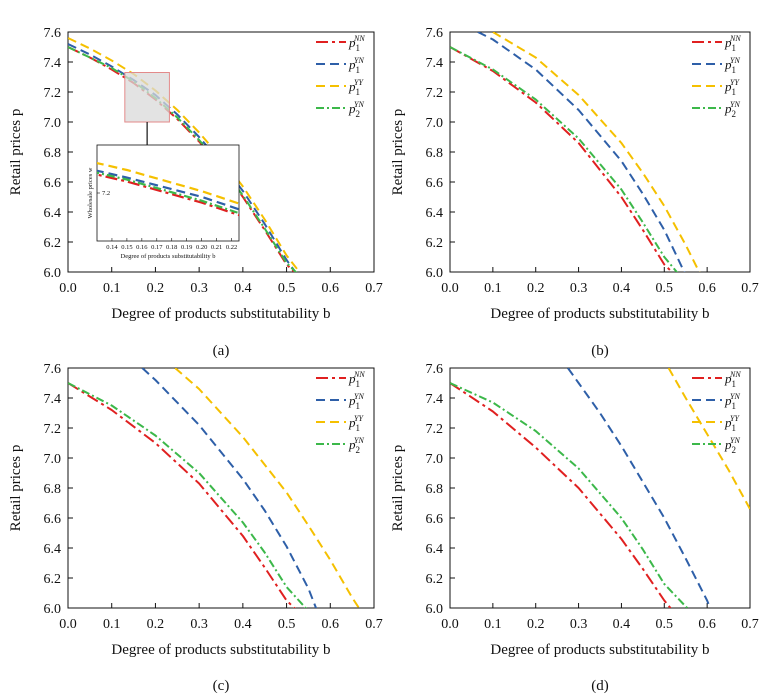 The width and height of the screenshot is (784, 696). Describe the element at coordinates (142, 247) in the screenshot. I see `inset-x-tick-label: 0.16` at that location.